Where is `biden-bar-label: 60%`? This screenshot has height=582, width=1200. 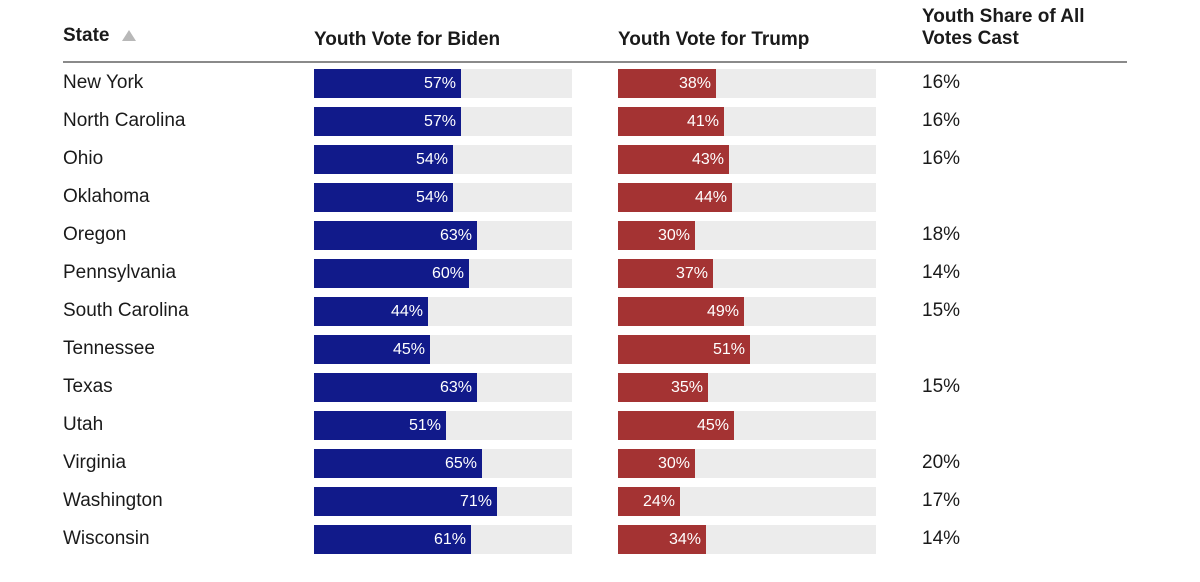 biden-bar-label: 60% is located at coordinates (447, 273).